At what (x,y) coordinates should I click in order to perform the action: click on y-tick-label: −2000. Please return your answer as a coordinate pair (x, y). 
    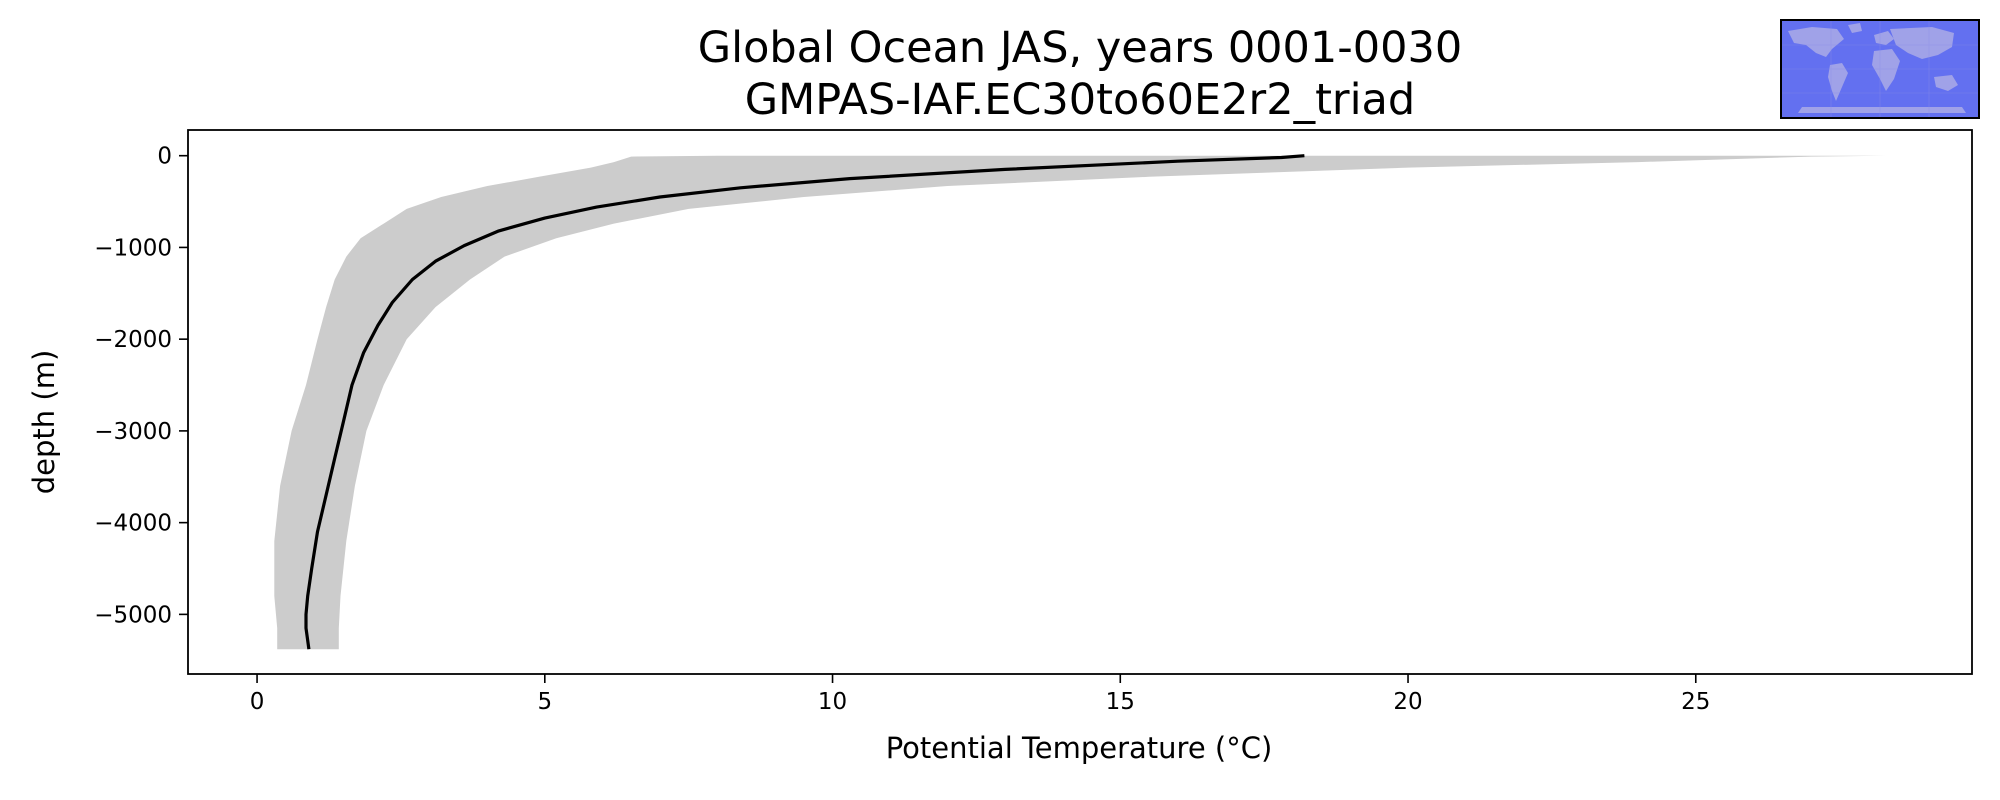
    Looking at the image, I should click on (133, 340).